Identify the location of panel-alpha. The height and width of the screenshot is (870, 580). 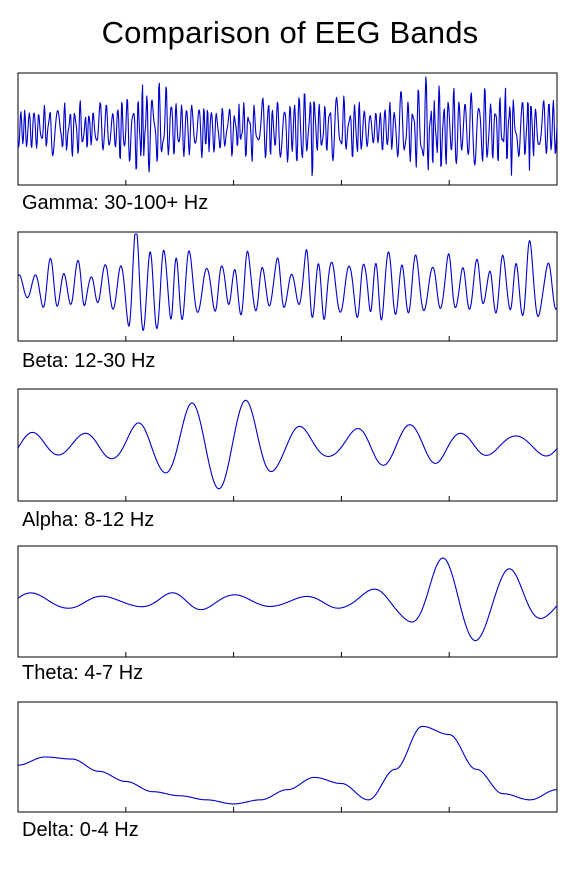
(287, 445).